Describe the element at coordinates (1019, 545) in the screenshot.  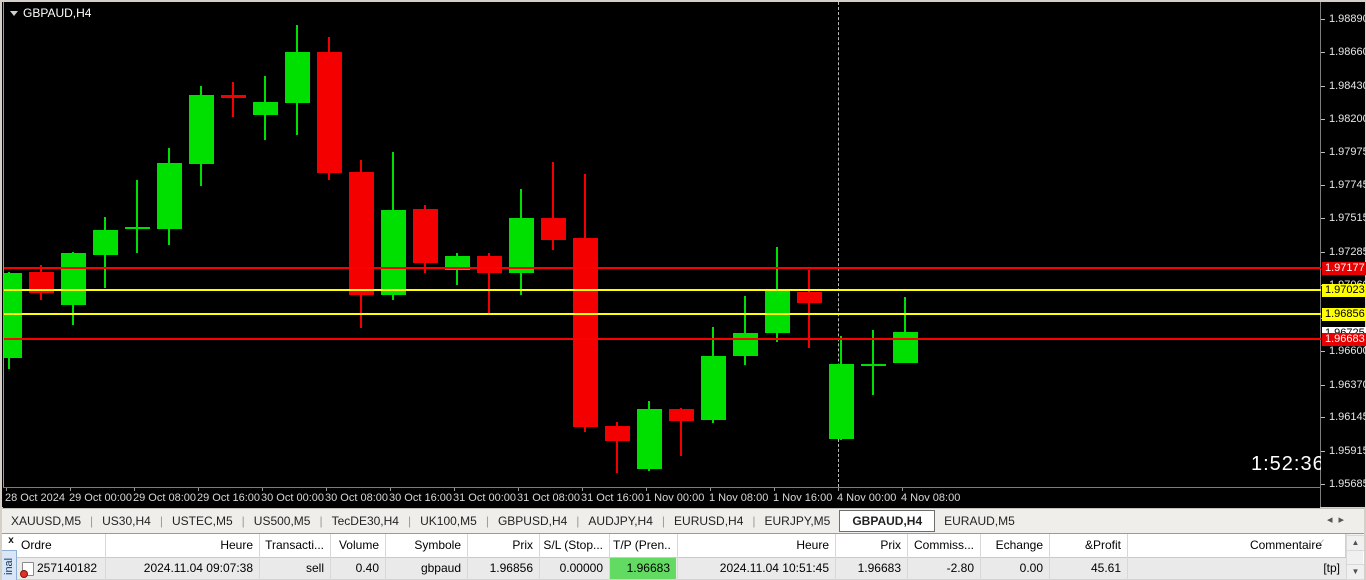
I see `column-header-11: Echange` at that location.